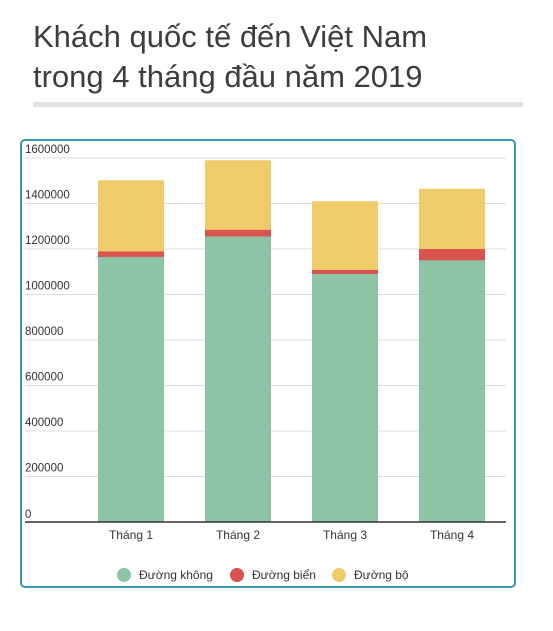  What do you see at coordinates (238, 535) in the screenshot?
I see `x-tick-label: Tháng 2` at bounding box center [238, 535].